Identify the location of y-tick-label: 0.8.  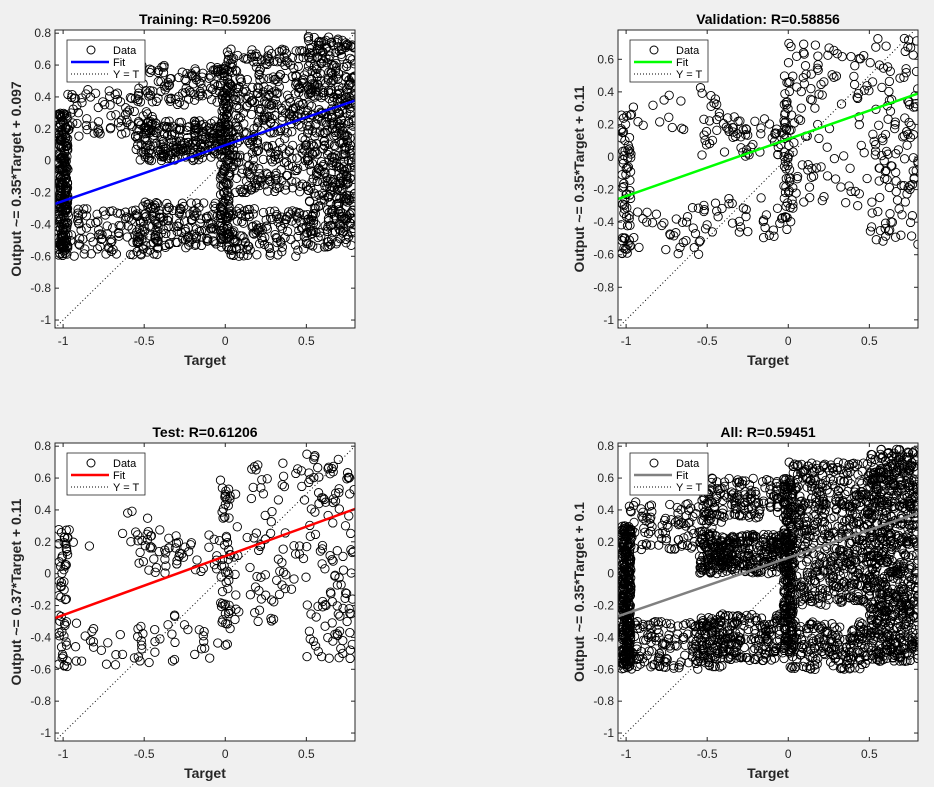
(42, 446).